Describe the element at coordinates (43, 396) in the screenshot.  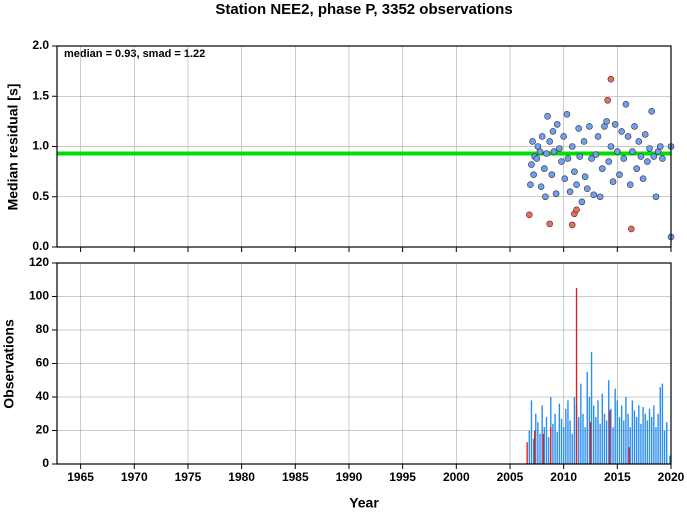
I see `y-tick-label: 40` at that location.